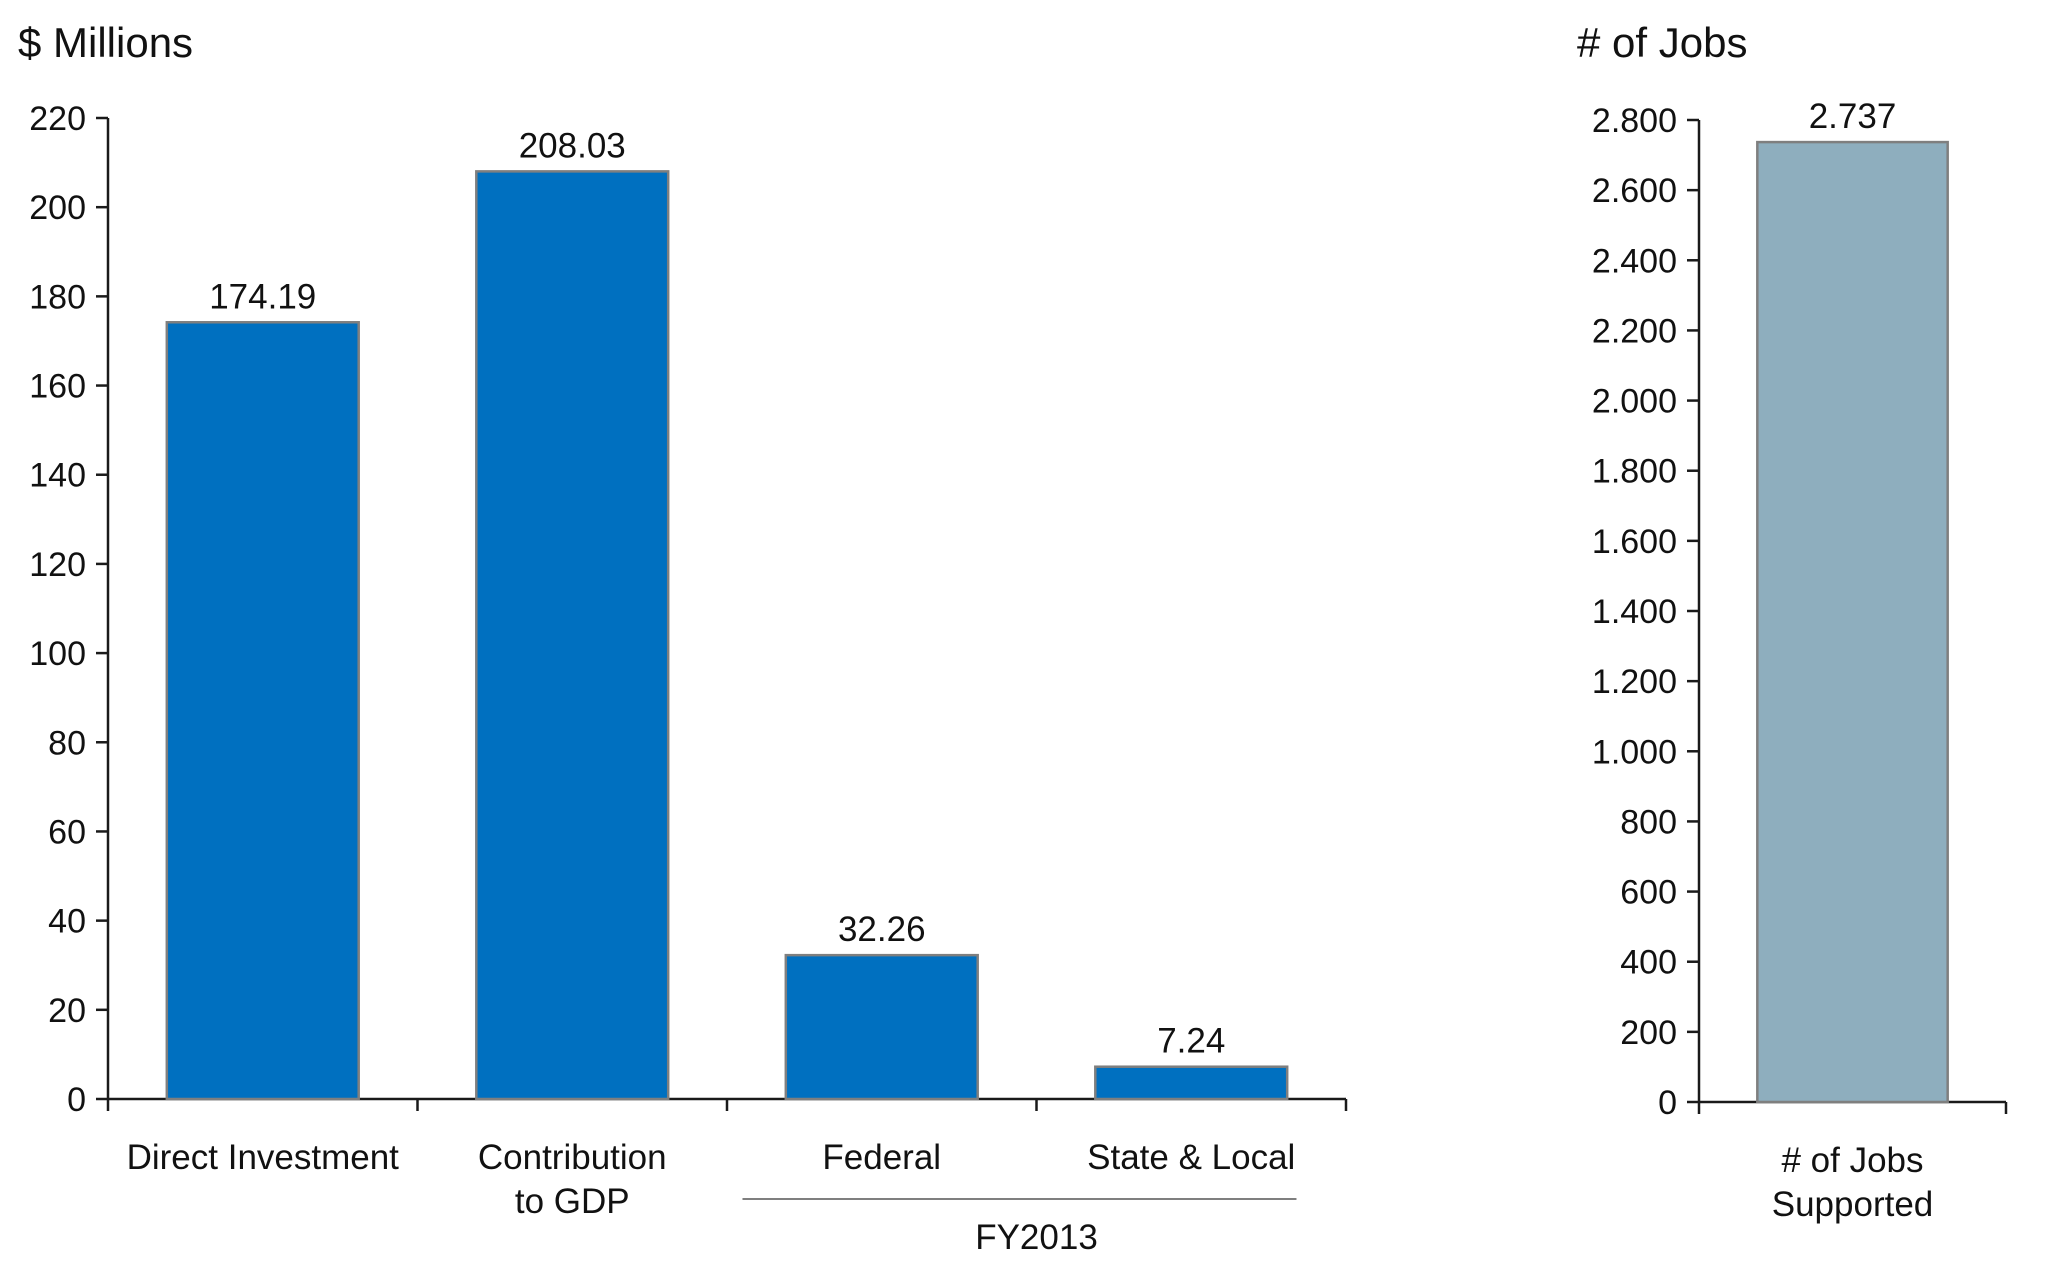  I want to click on right-bar, so click(1852, 622).